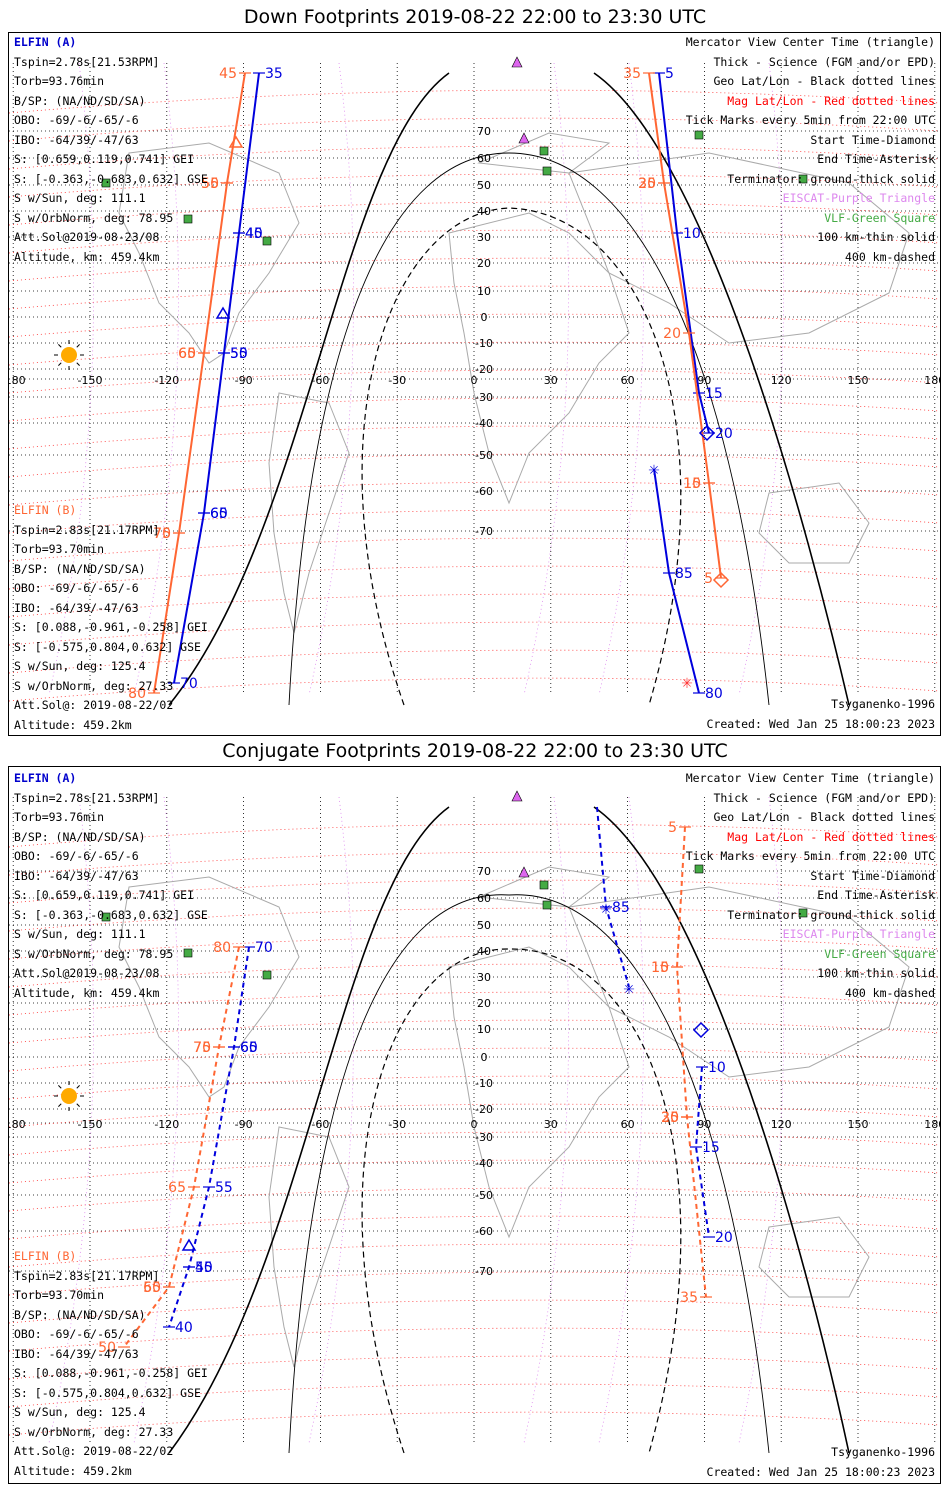 The image size is (950, 1500). Describe the element at coordinates (484, 898) in the screenshot. I see `lat-tick-label: 60` at that location.